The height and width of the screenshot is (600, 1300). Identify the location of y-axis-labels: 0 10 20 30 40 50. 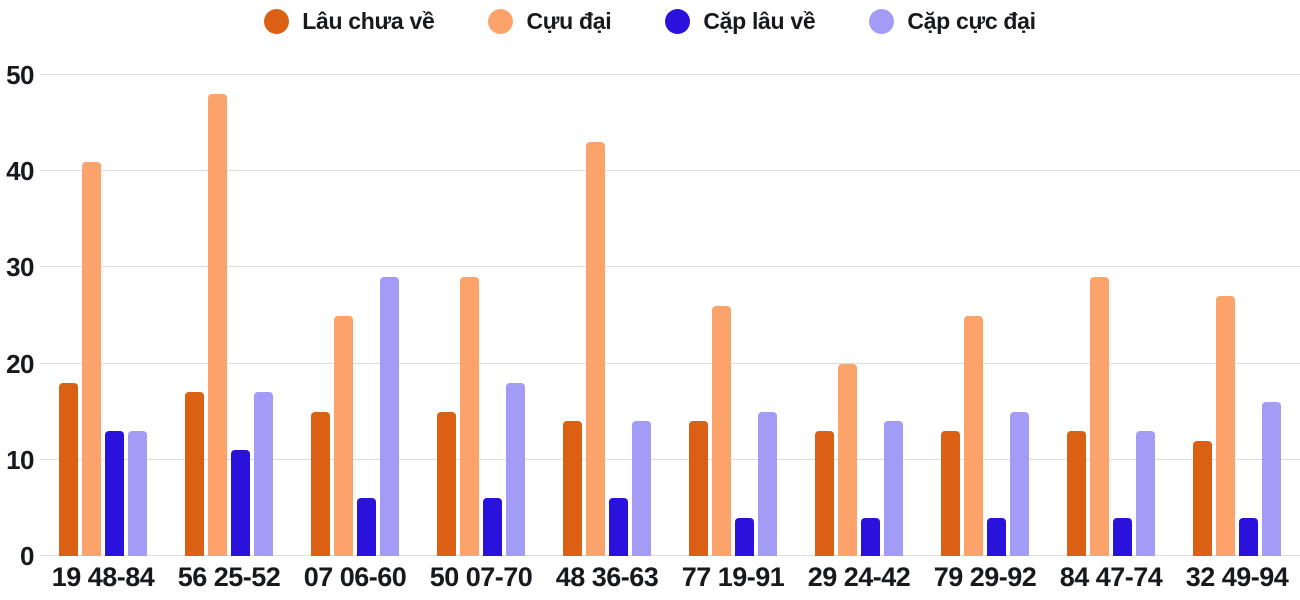
(17, 315).